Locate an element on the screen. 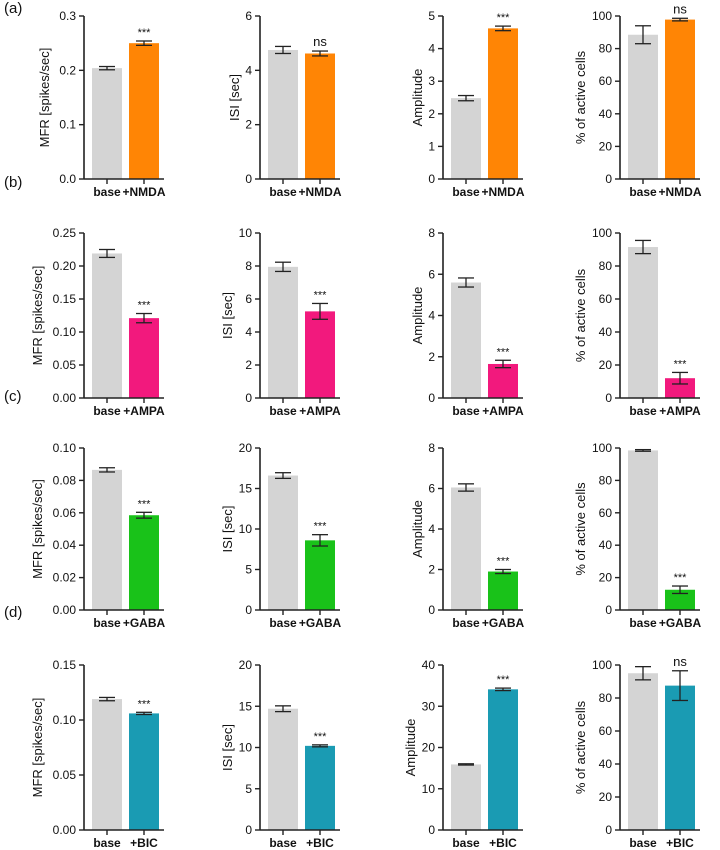  y-tick-label: 0.1 is located at coordinates (67, 125).